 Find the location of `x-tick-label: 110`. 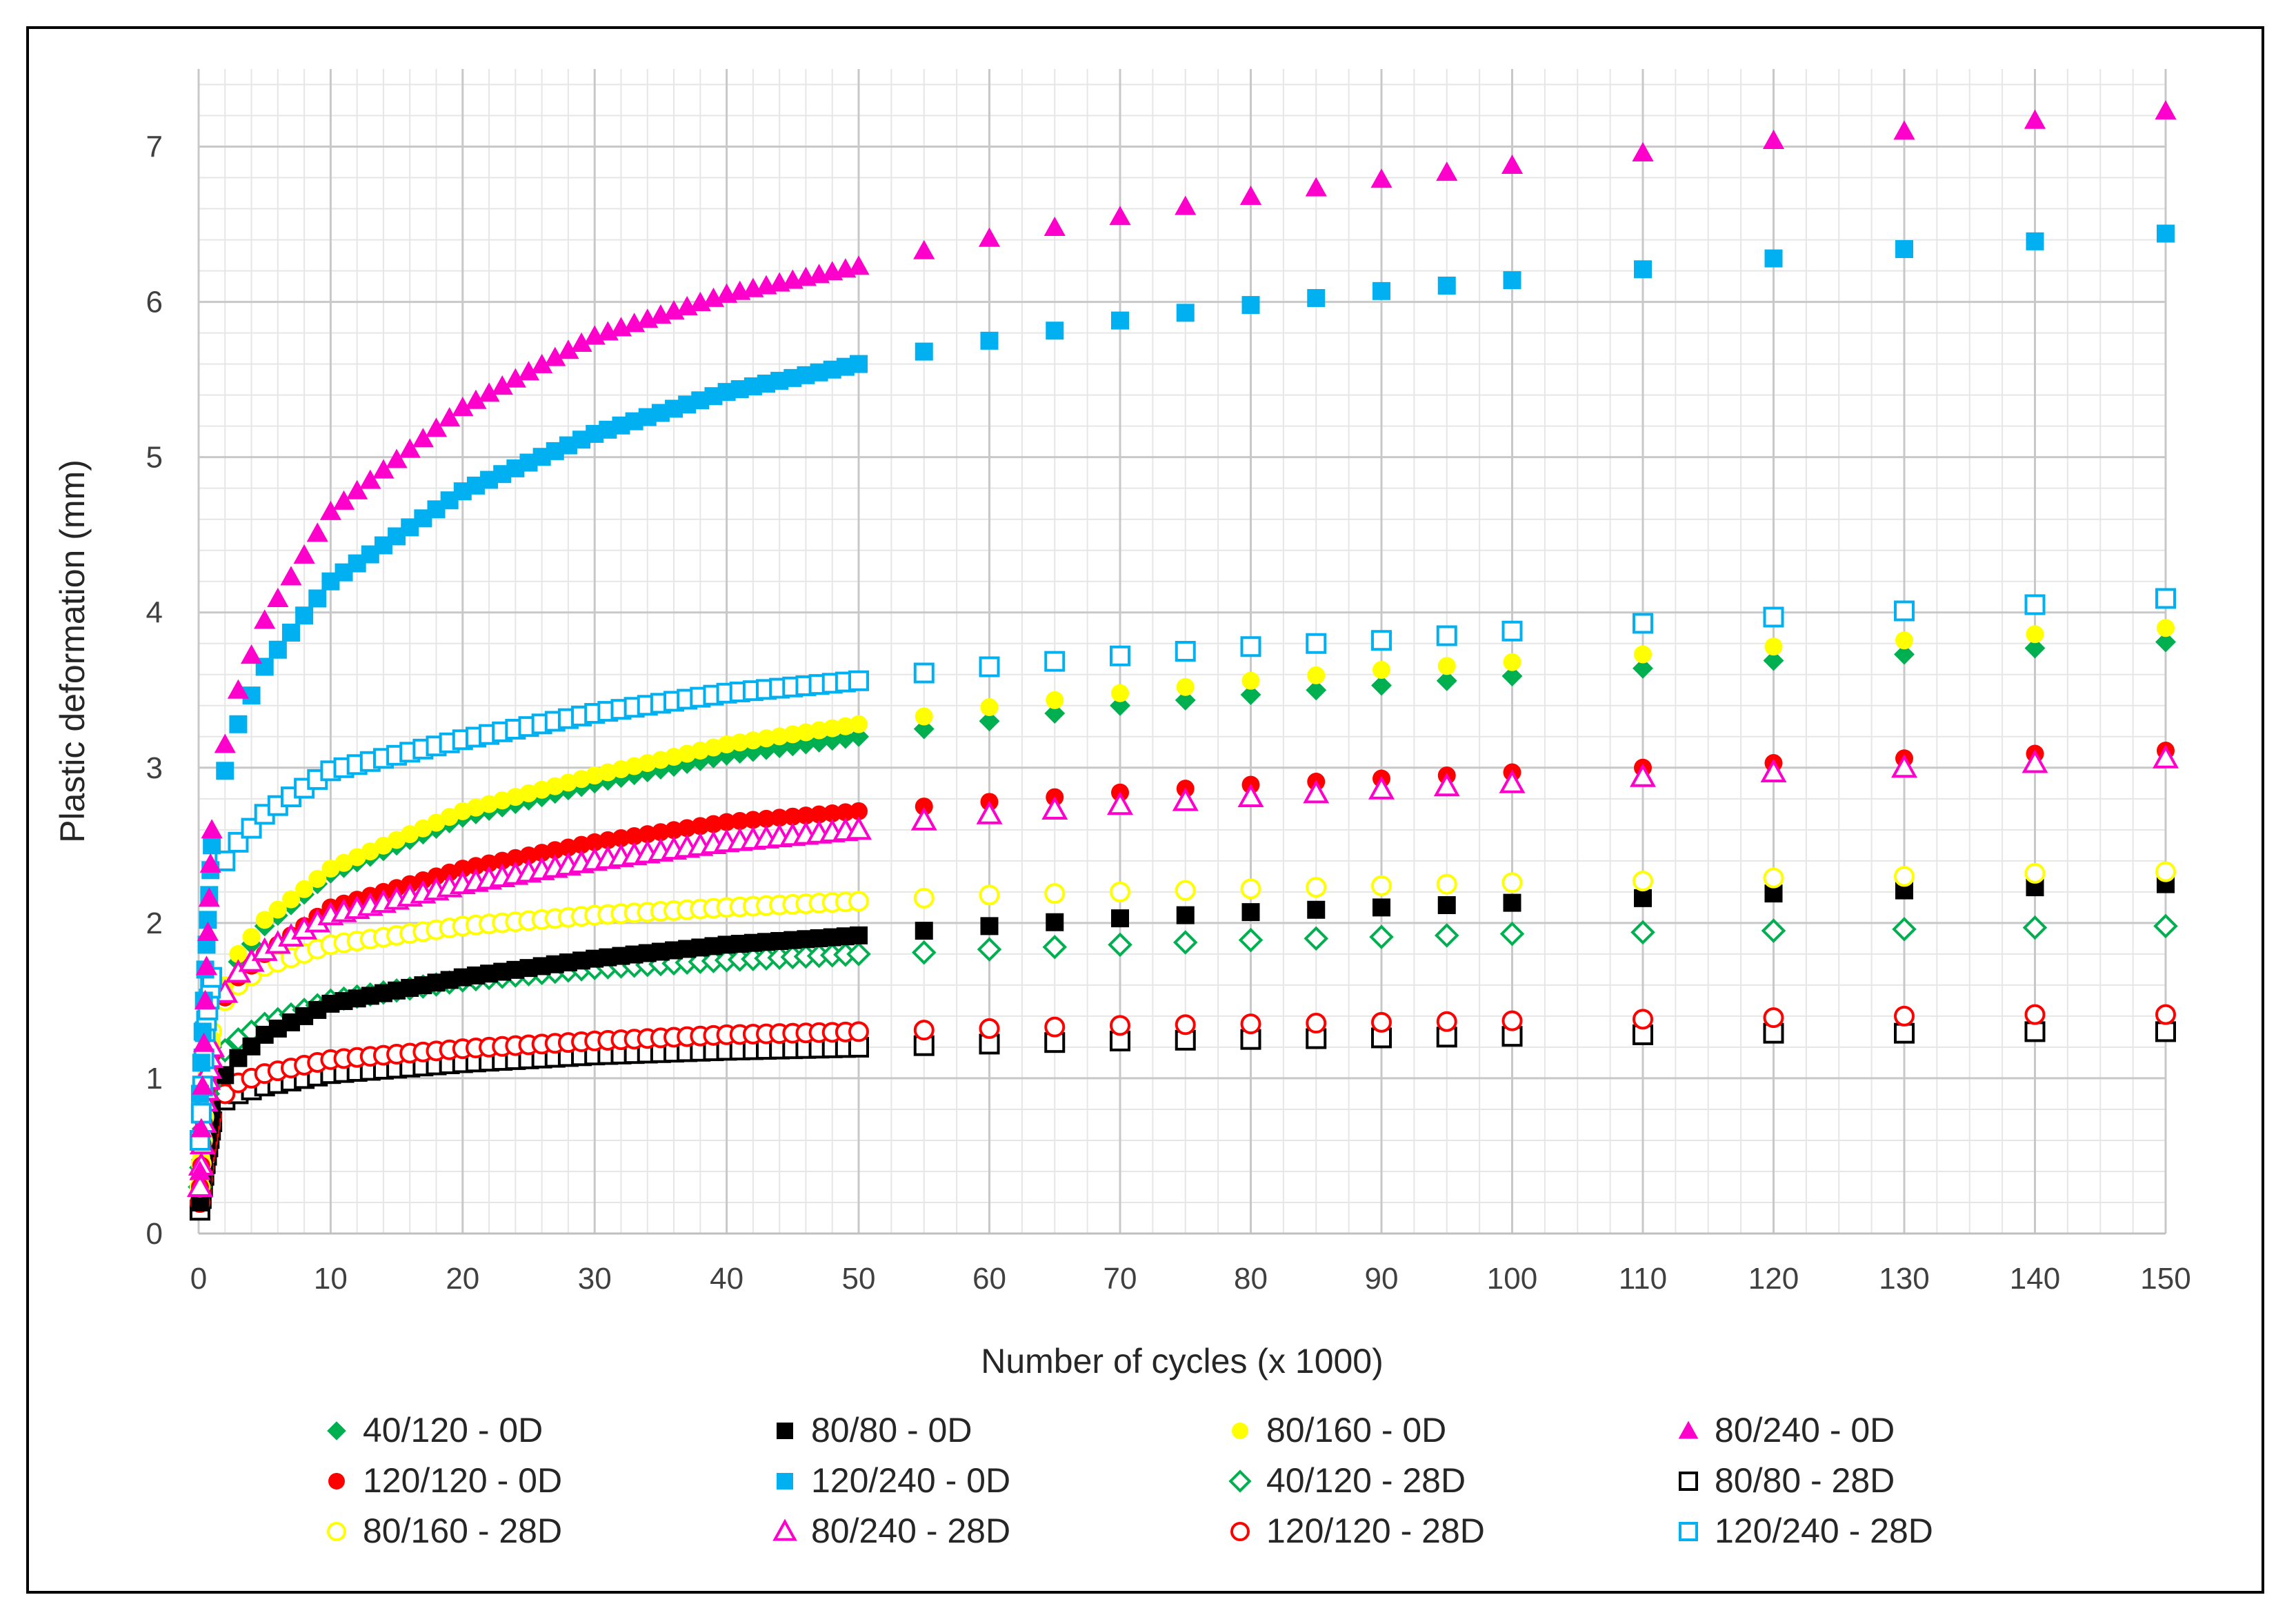

x-tick-label: 110 is located at coordinates (1643, 1279).